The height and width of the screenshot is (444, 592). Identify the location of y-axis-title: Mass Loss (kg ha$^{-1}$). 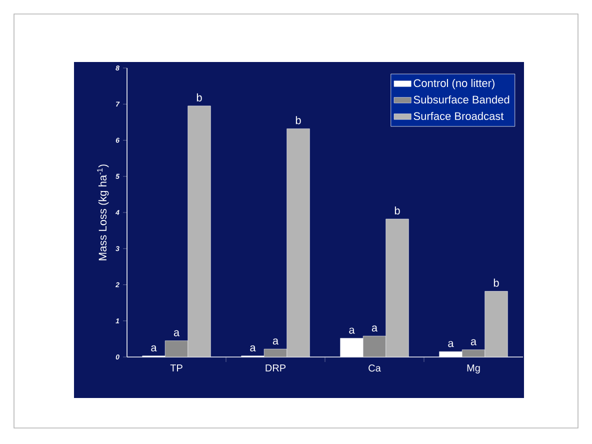
(103, 212).